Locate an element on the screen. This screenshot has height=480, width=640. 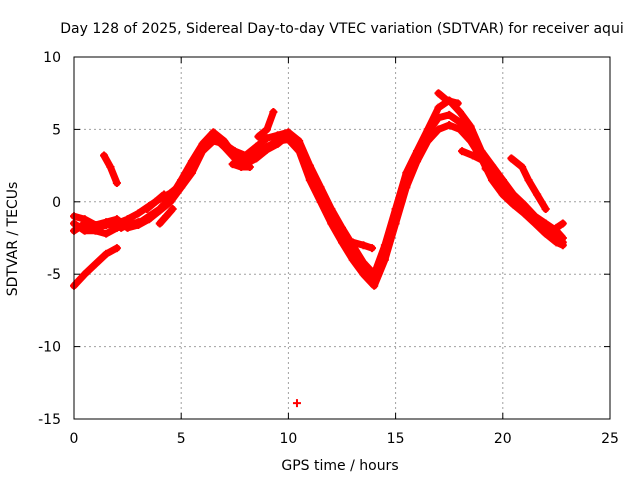
x-tick-label: 20 is located at coordinates (503, 439).